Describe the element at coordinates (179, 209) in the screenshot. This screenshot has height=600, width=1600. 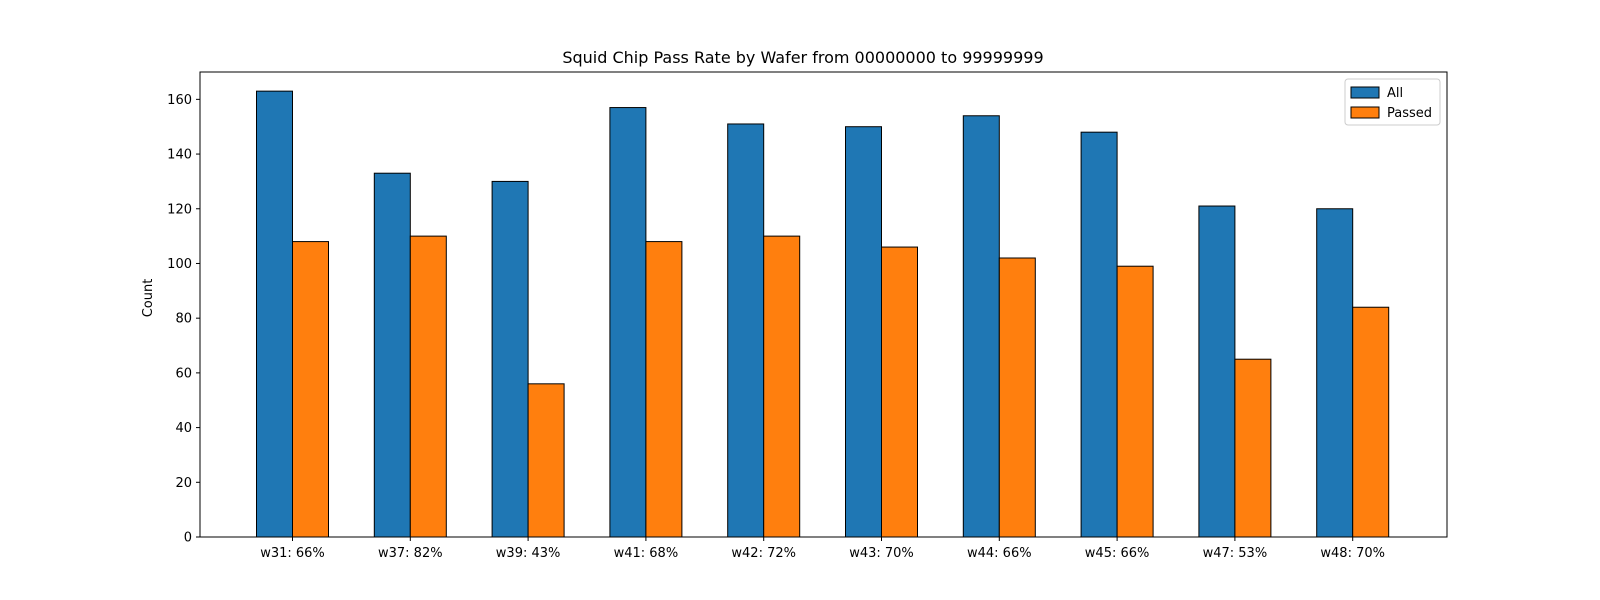
I see `y-tick-label: 120` at that location.